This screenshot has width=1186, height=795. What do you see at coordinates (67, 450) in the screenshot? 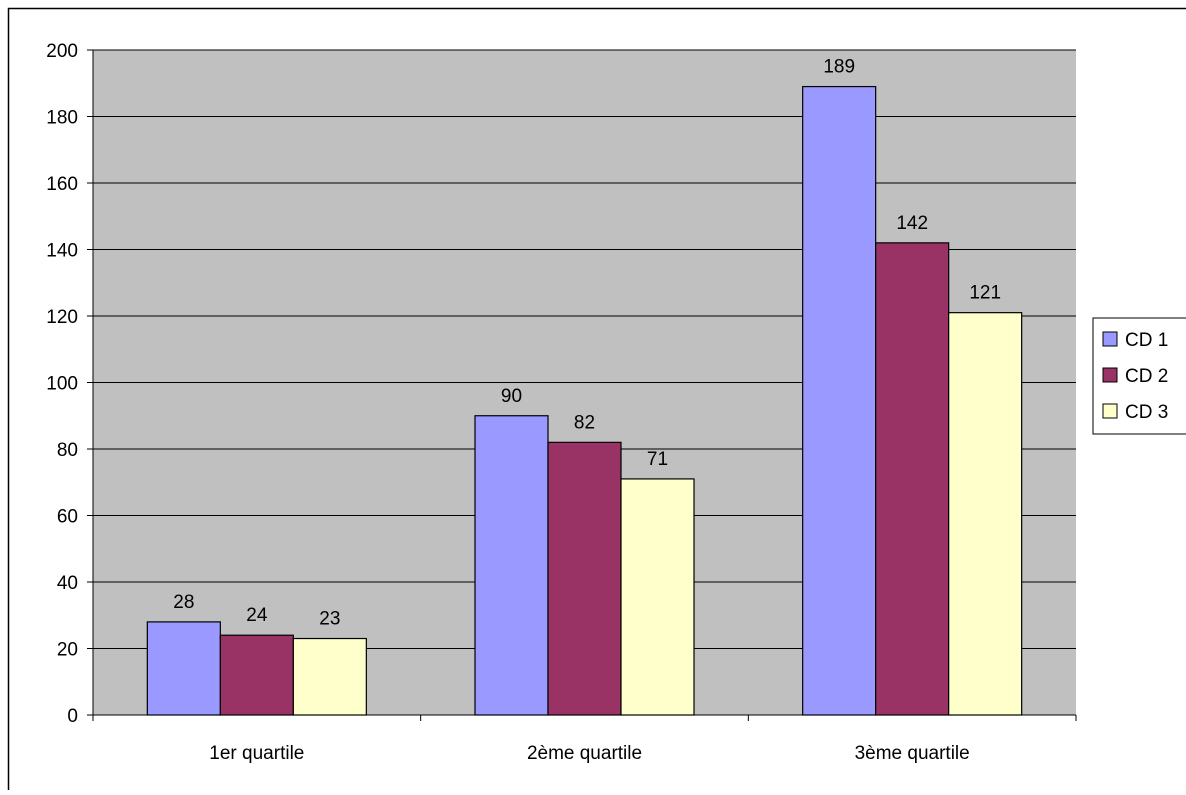
I see `y-tick-label: 80` at bounding box center [67, 450].